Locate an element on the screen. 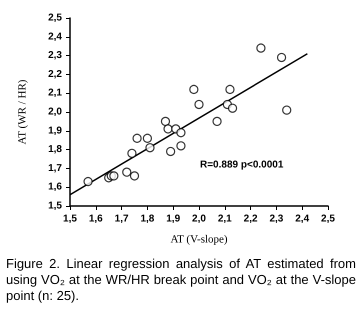  x-tick-label: 2,3 is located at coordinates (276, 219).